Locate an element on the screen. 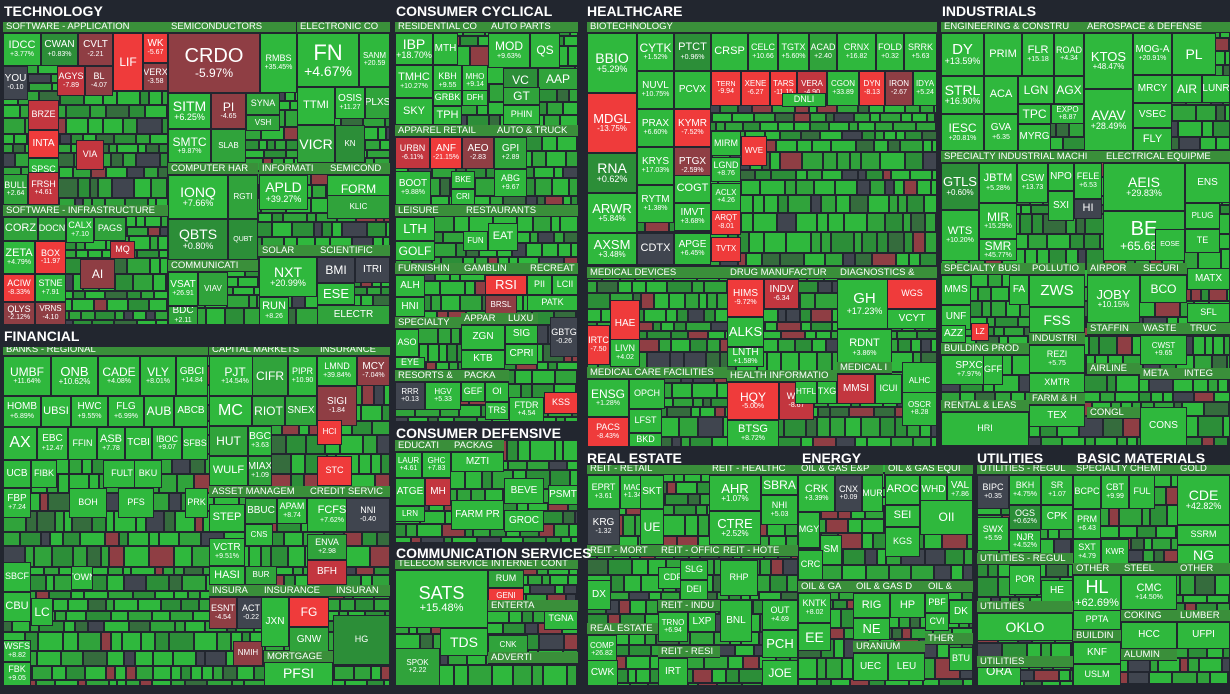 The height and width of the screenshot is (694, 1230). stock-tile: QUBT is located at coordinates (243, 239).